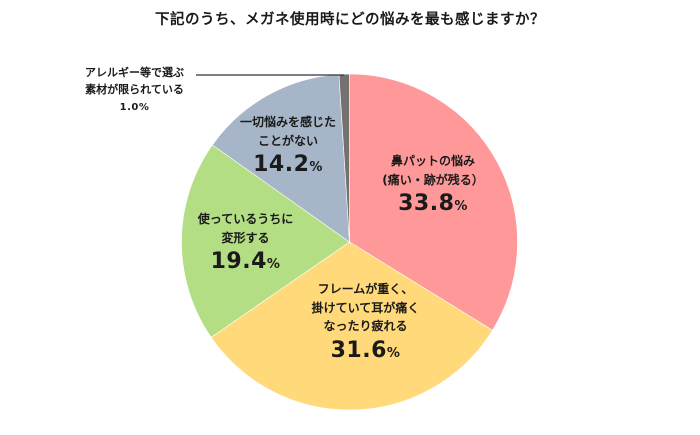 The width and height of the screenshot is (700, 435). I want to click on slice-label-line: 素材が限られている, so click(134, 90).